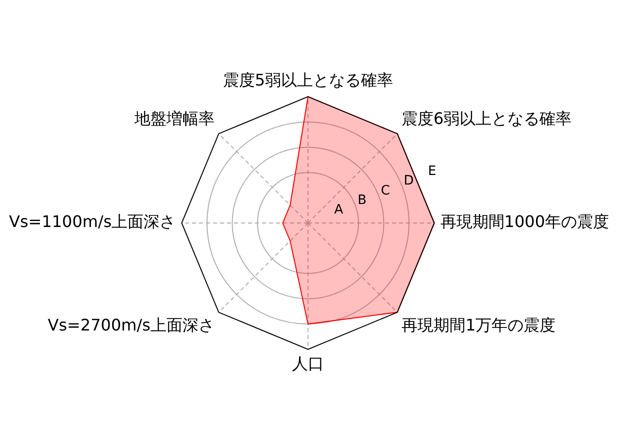 The image size is (618, 446). Describe the element at coordinates (131, 324) in the screenshot. I see `spoke-label: Vs=2700m/s上面深さ` at that location.